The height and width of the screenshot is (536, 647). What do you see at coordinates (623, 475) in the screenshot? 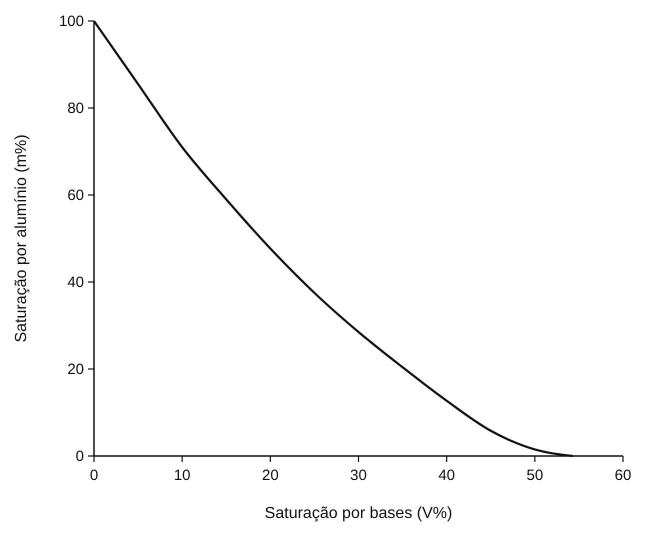
I see `x-tick-label: 60` at bounding box center [623, 475].